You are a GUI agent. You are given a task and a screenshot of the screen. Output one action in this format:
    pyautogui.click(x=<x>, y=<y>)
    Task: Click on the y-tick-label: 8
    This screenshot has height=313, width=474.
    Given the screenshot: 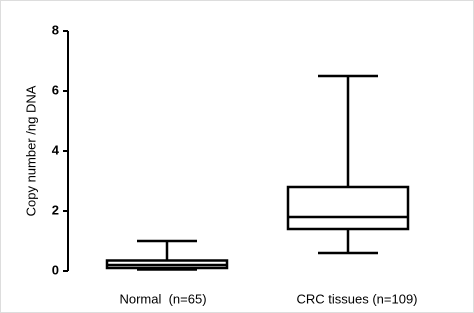 What is the action you would take?
    pyautogui.click(x=55, y=29)
    